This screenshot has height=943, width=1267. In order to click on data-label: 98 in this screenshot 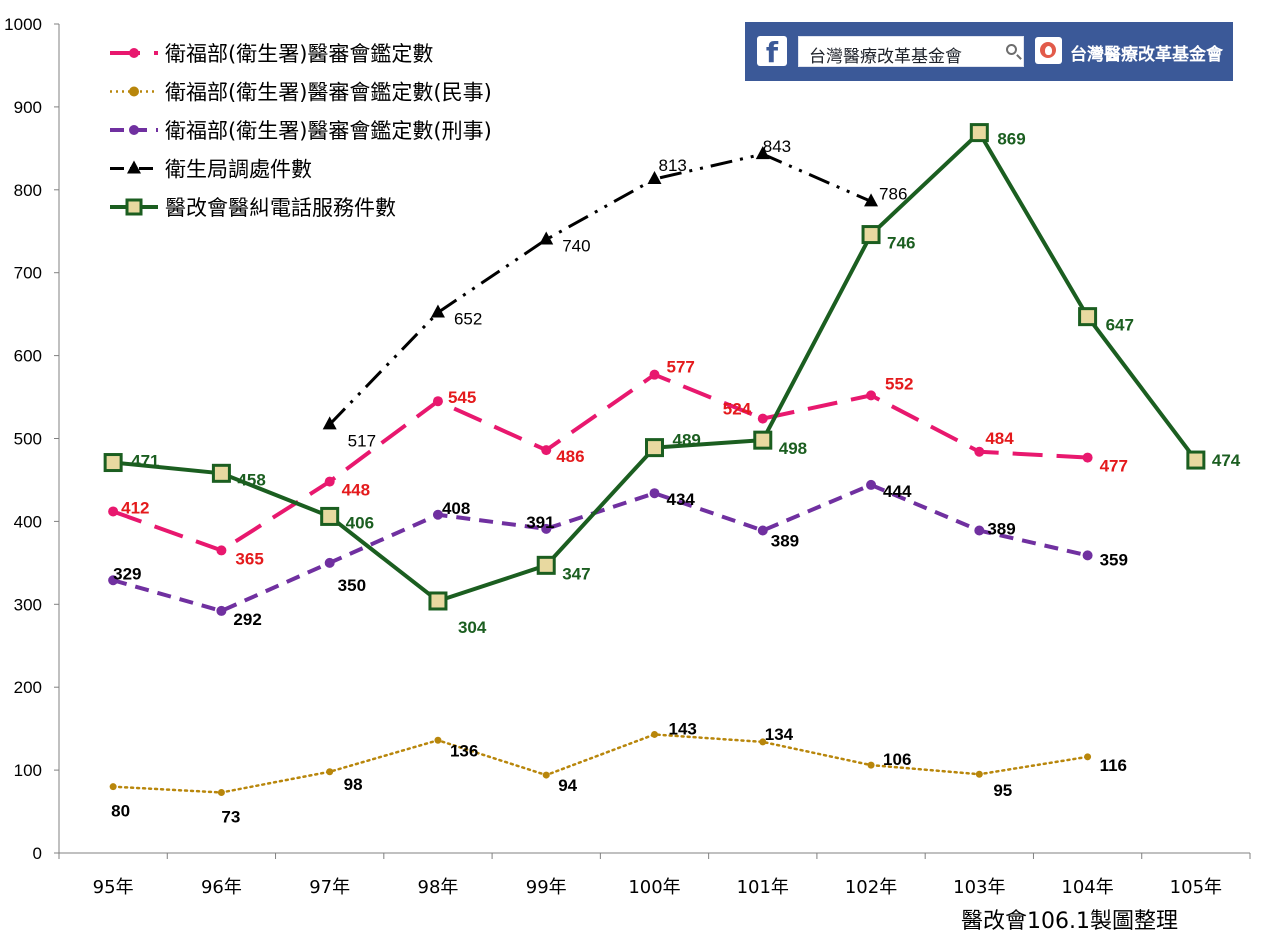, I will do `click(353, 784)`.